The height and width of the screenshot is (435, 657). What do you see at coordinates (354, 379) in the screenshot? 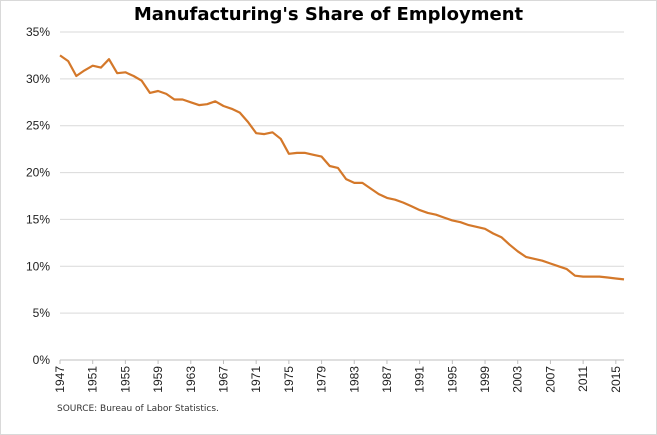
I see `x-tick-label: 1983` at bounding box center [354, 379].